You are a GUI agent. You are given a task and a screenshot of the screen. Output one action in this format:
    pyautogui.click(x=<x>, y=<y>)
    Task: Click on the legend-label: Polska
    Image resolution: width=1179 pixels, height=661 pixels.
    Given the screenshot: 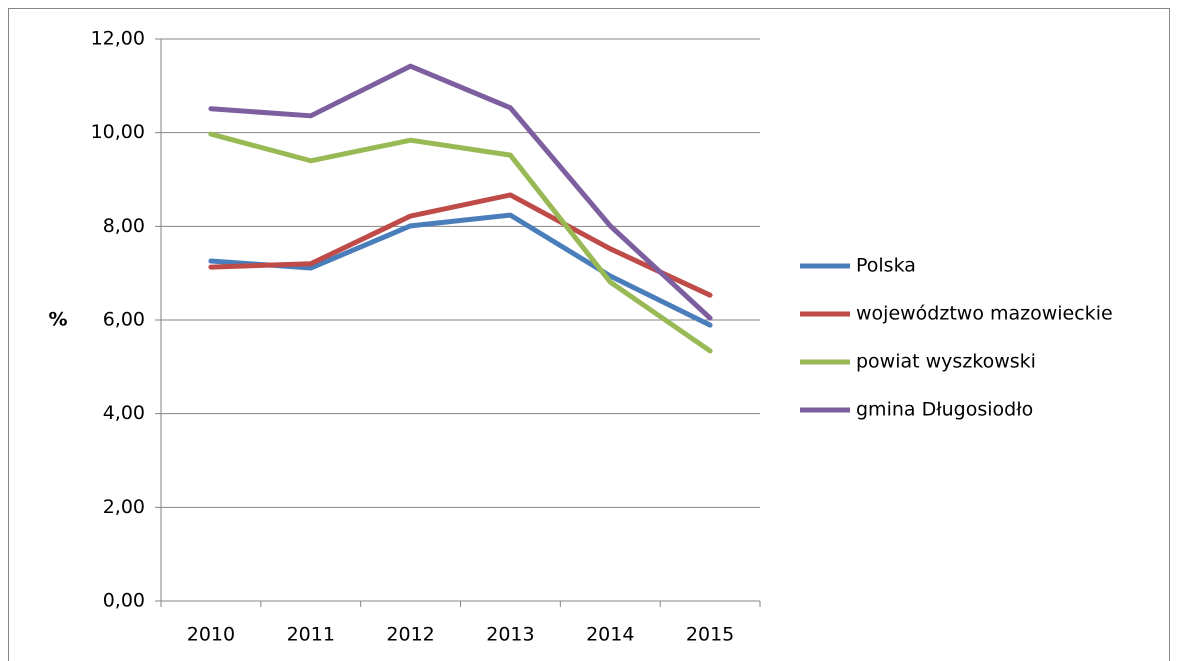 What is the action you would take?
    pyautogui.click(x=886, y=266)
    